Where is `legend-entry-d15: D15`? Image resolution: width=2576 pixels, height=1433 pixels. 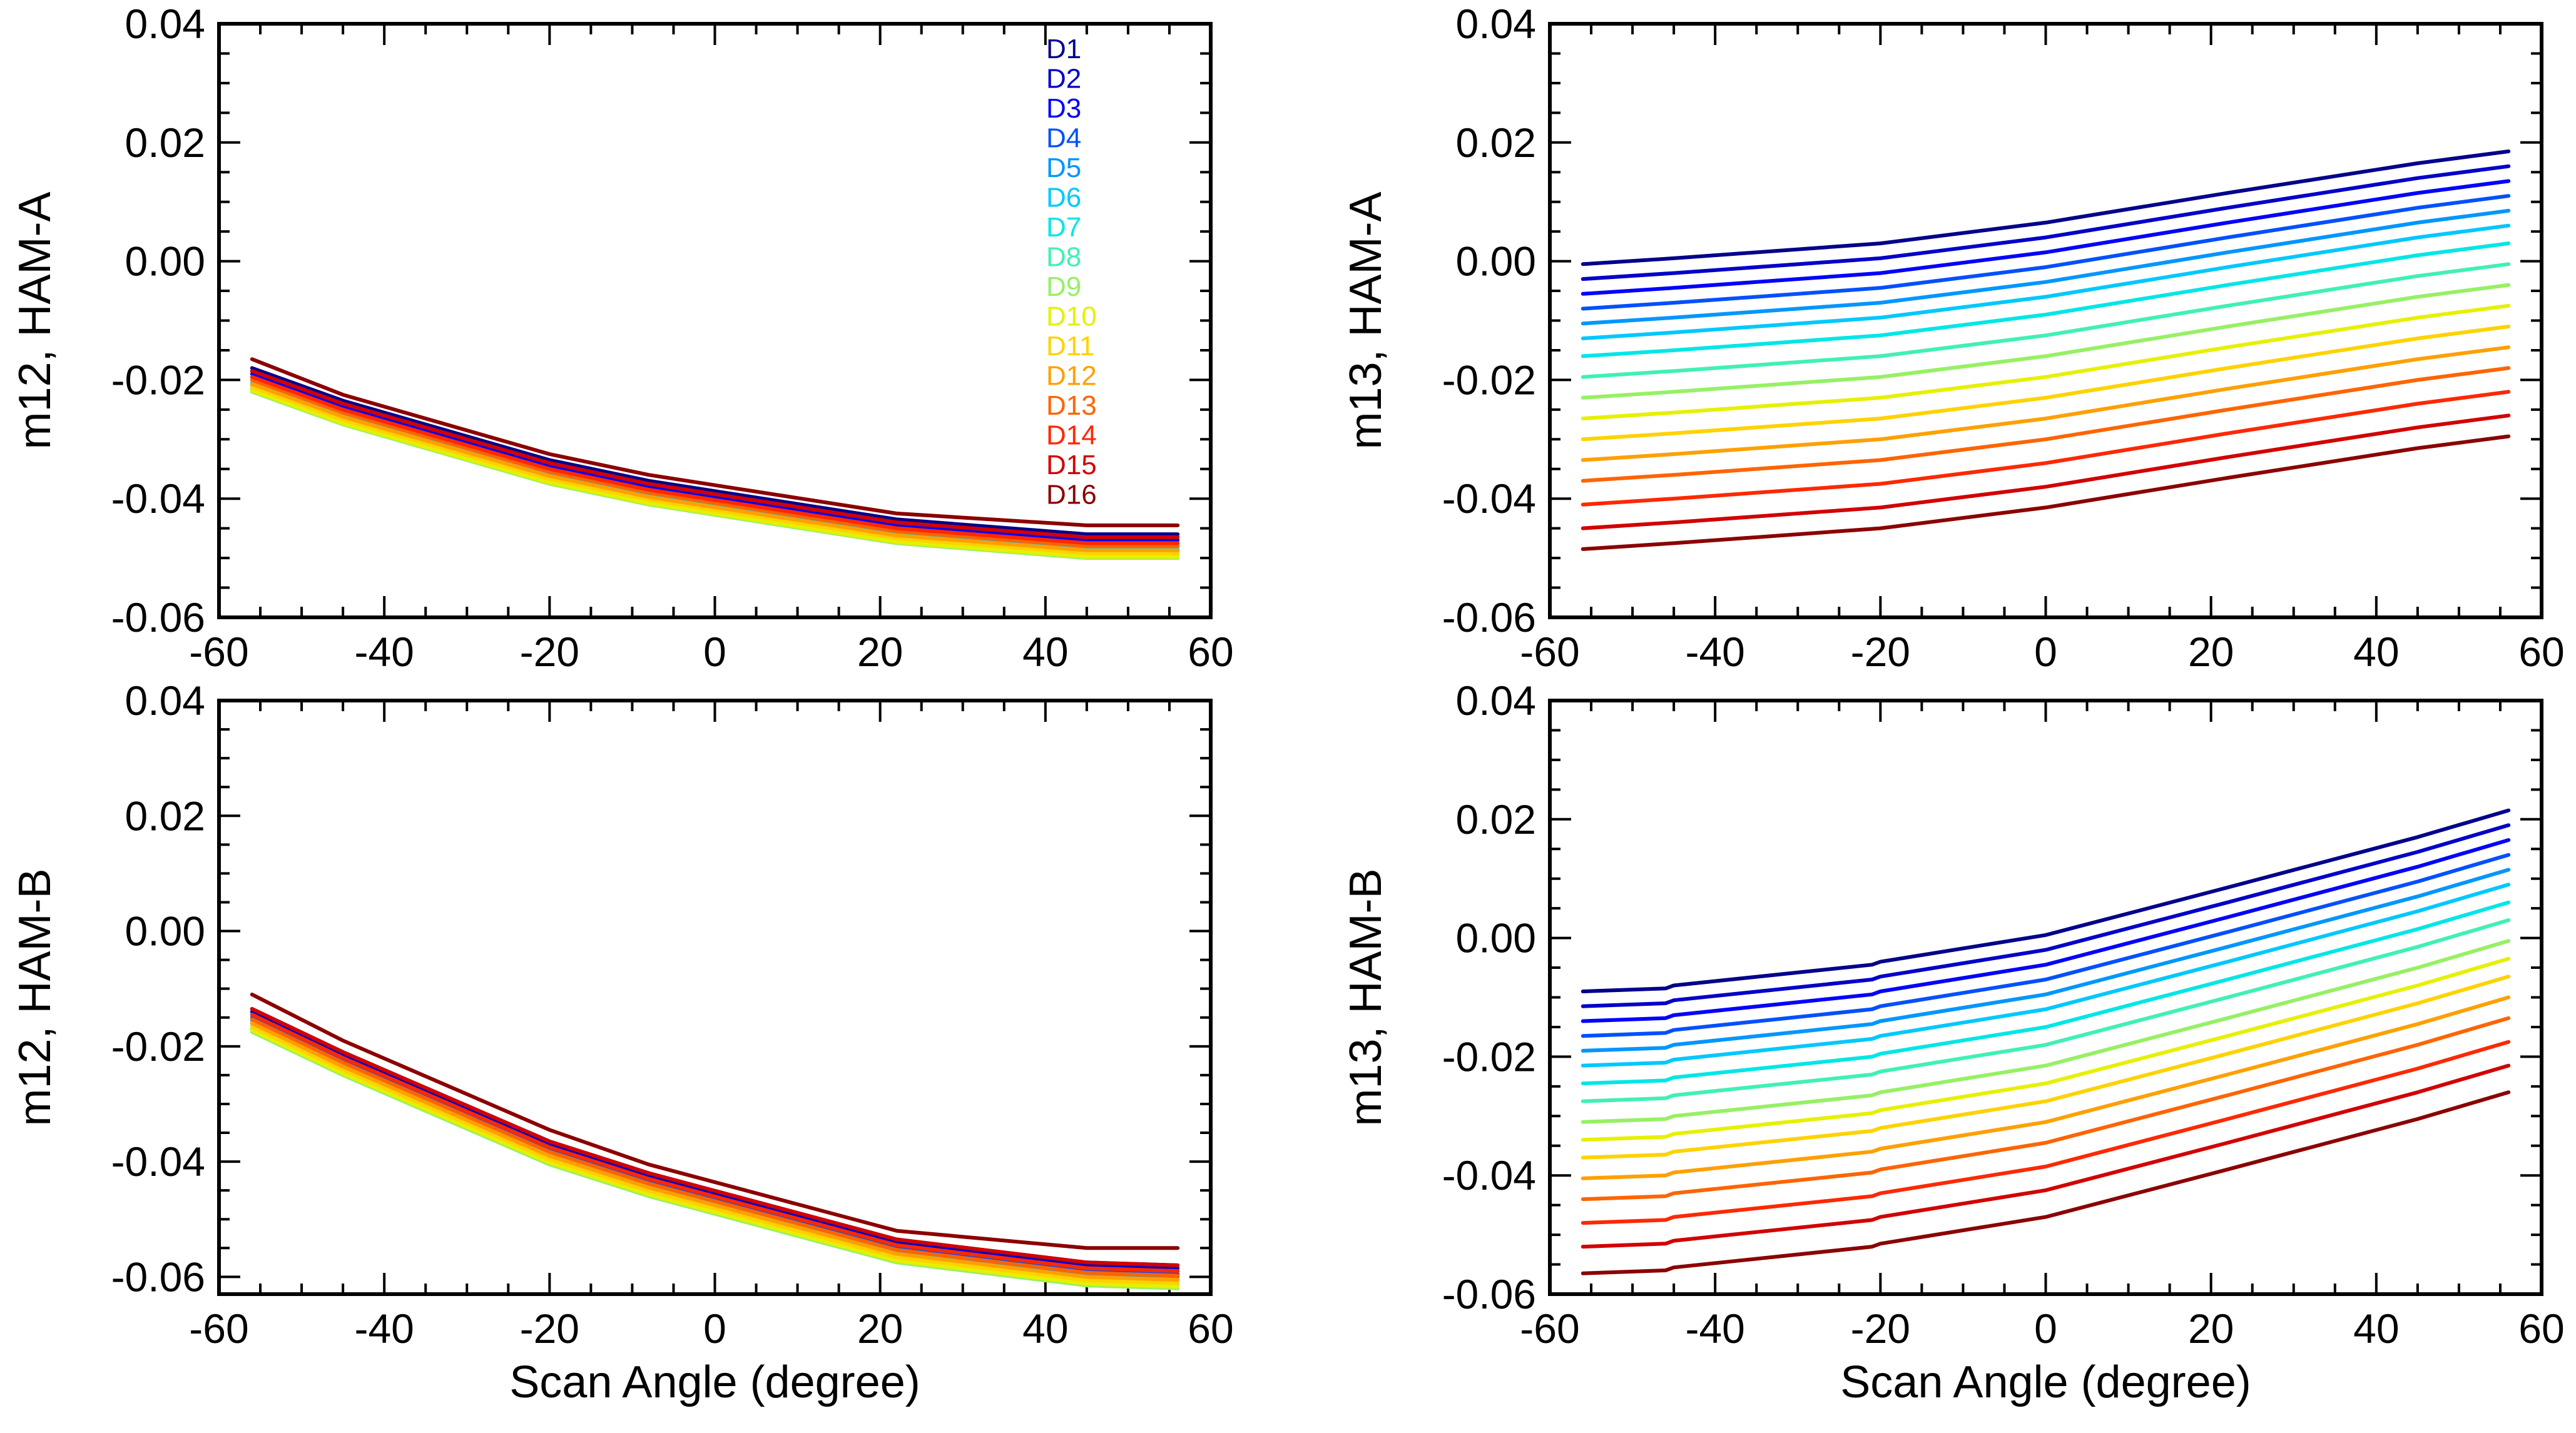
legend-entry-d15: D15 is located at coordinates (1072, 465).